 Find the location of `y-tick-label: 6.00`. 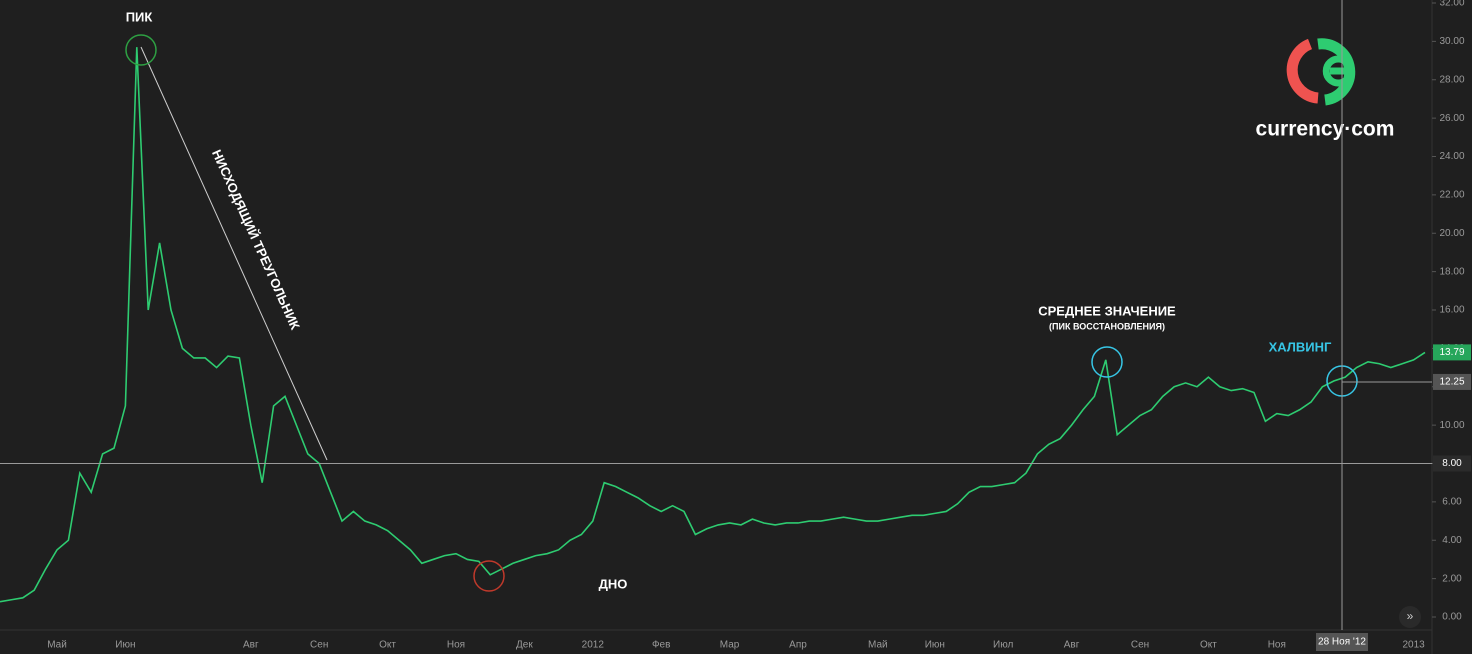

y-tick-label: 6.00 is located at coordinates (1452, 502).